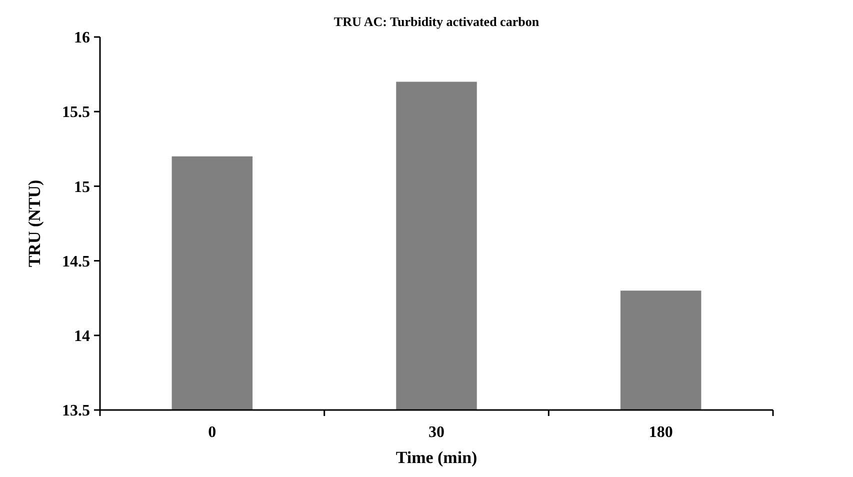  Describe the element at coordinates (76, 411) in the screenshot. I see `y-tick-label: 13.5` at that location.